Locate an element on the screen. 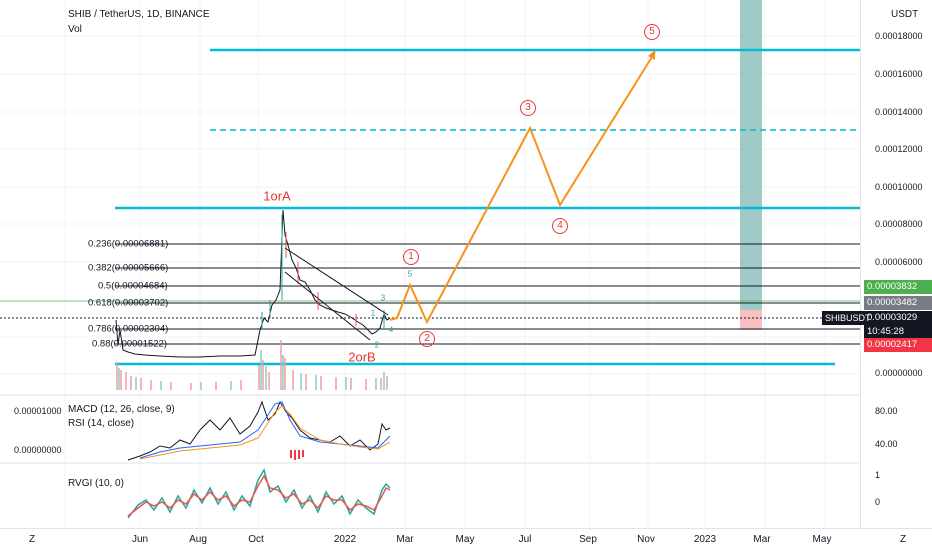 This screenshot has height=550, width=932. fib-label: 0.236(0.00006881) is located at coordinates (128, 244).